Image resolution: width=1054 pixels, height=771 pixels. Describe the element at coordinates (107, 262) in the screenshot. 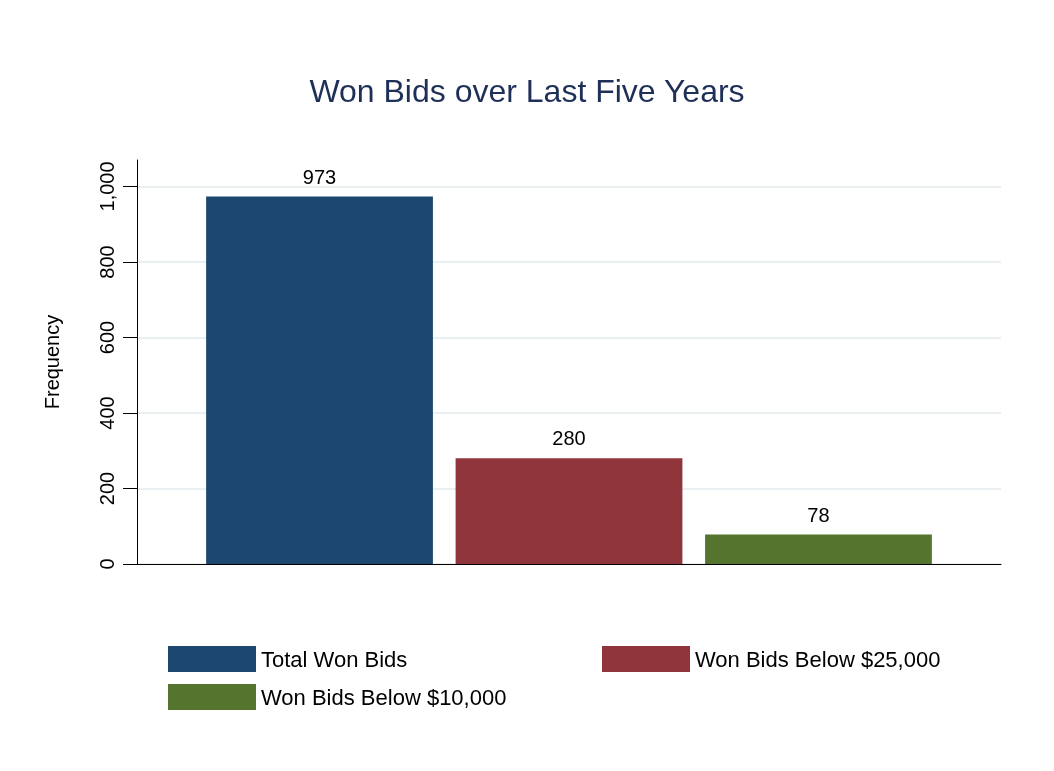

I see `y-tick-label: 800` at that location.